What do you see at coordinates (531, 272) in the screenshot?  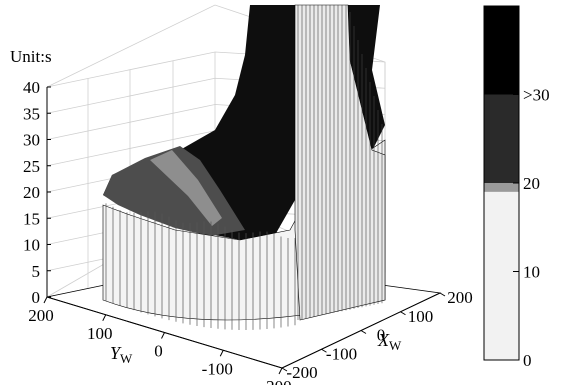 I see `colorbar-tick-label: 10` at bounding box center [531, 272].